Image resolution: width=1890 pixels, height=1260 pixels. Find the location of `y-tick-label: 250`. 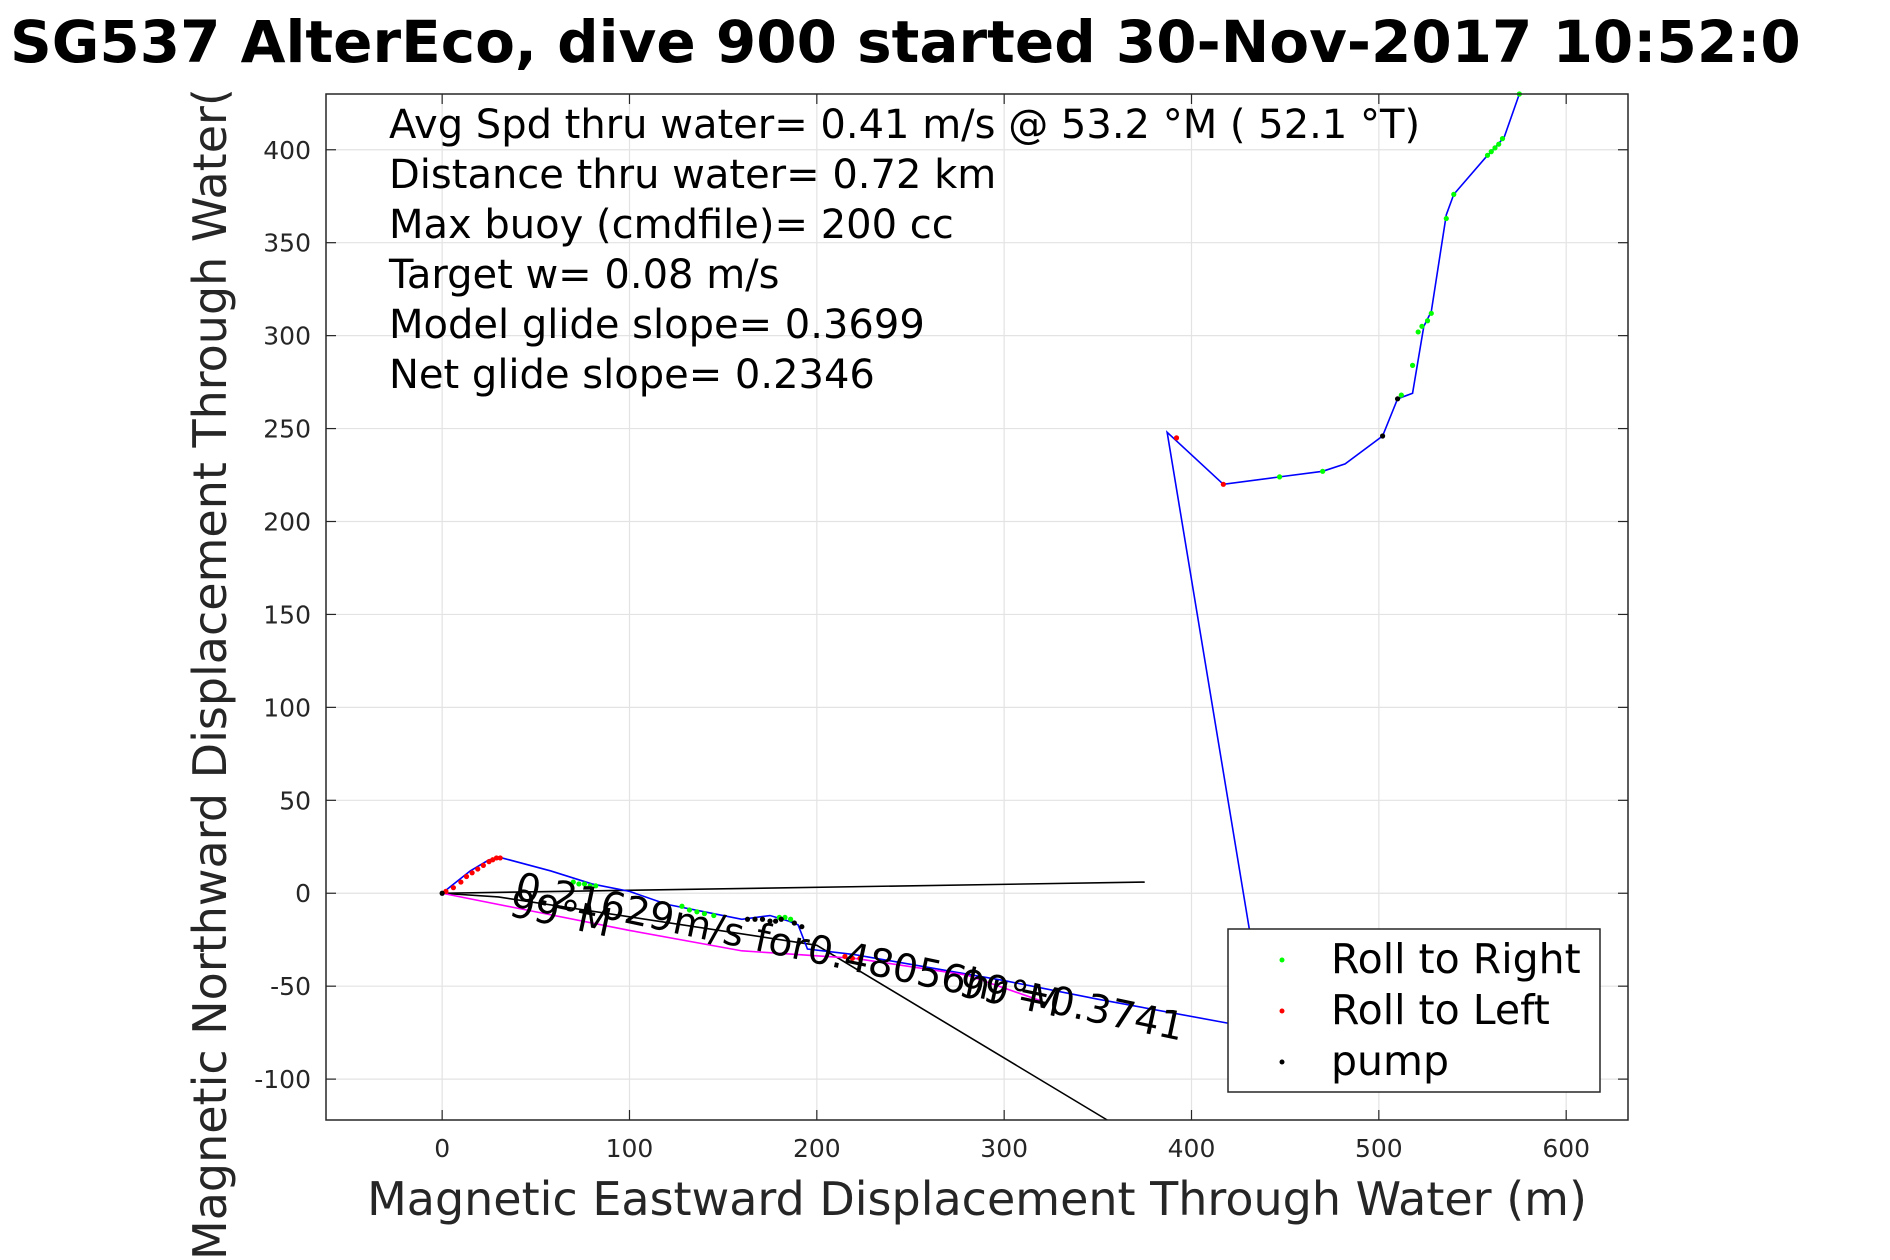

y-tick-label: 250 is located at coordinates (287, 429).